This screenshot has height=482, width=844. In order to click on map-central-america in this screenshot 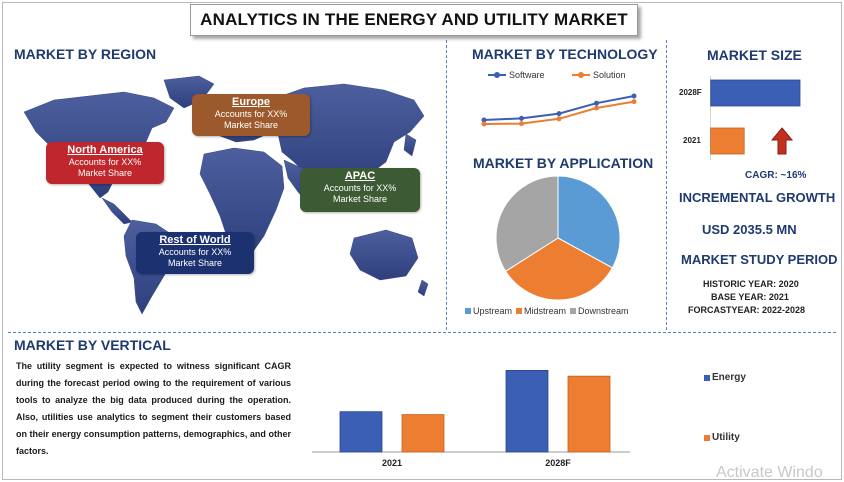, I will do `click(117, 211)`.